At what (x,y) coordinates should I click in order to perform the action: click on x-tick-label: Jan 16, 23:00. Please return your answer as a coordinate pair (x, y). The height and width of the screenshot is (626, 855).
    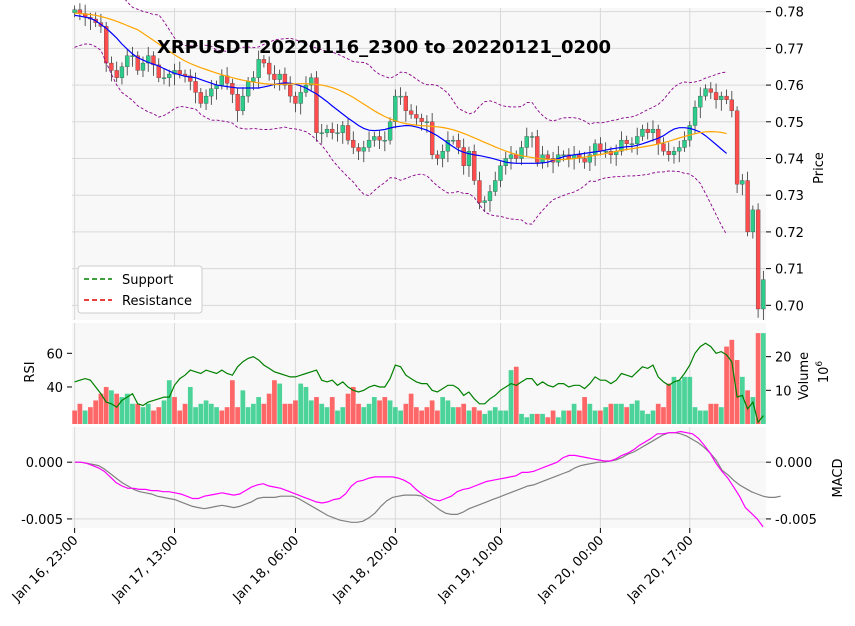
    Looking at the image, I should click on (45, 569).